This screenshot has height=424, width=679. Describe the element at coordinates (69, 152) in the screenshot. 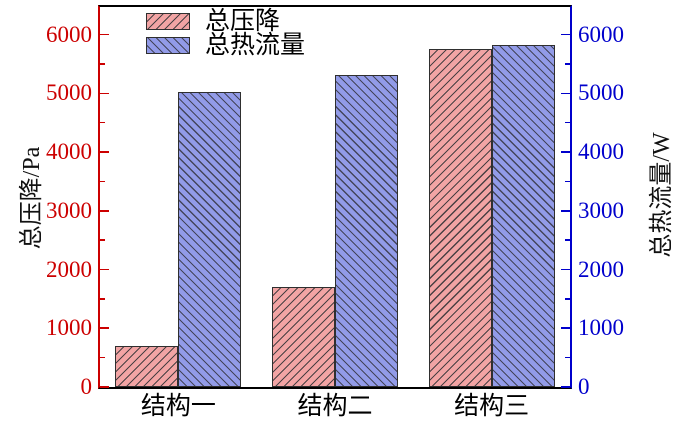

I see `left-axis-tick-label: 4000` at that location.